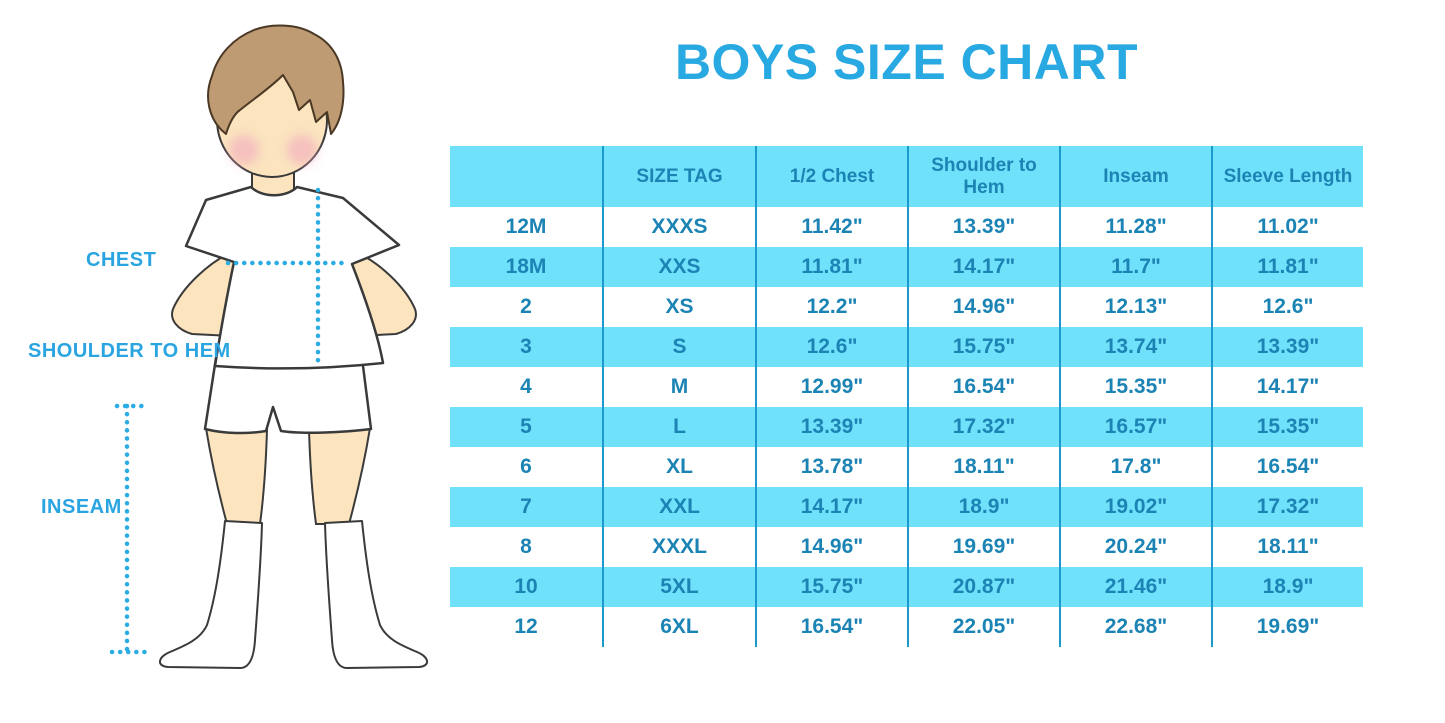  I want to click on table-row: 8 XXXL 14.96" 19.69" 20.24" 18.11", so click(906, 547).